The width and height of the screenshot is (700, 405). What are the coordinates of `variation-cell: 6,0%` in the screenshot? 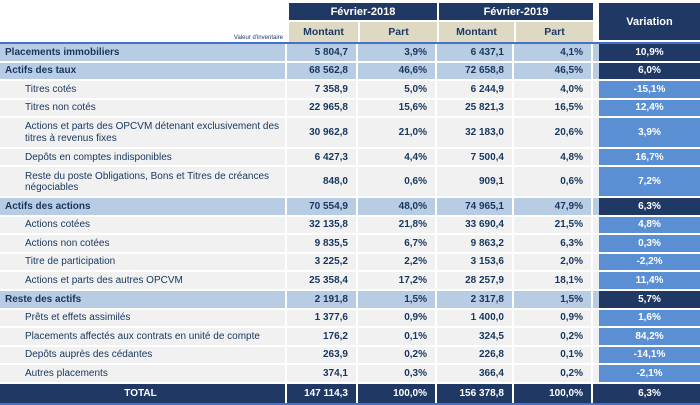 It's located at (646, 72).